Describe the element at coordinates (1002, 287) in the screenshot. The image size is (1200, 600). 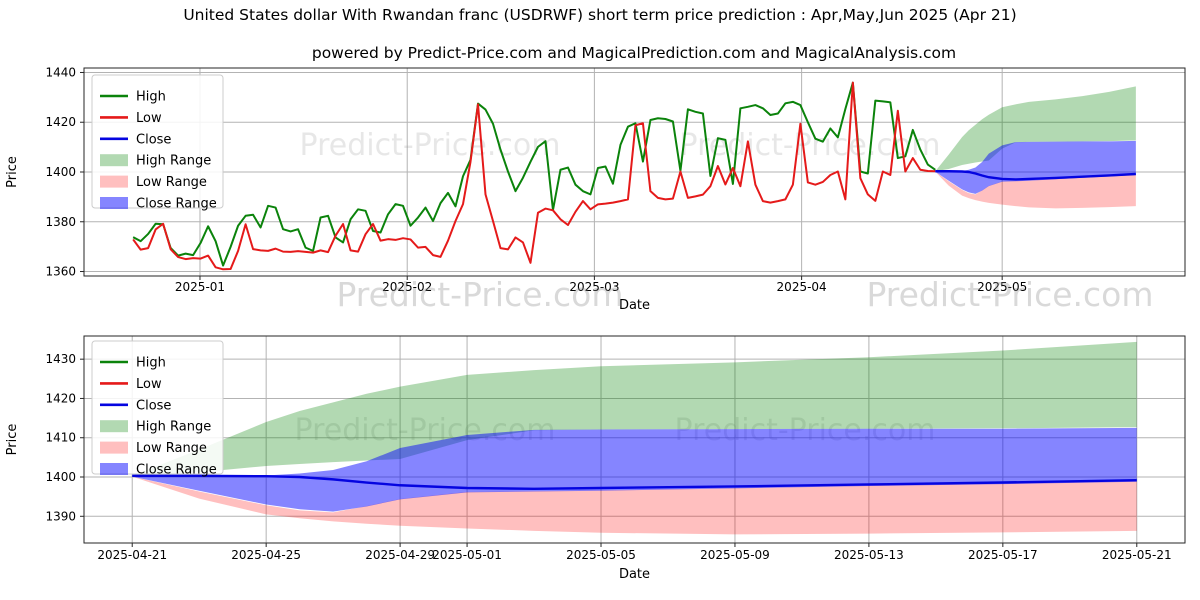
I see `x-tick-label: 2025-05` at that location.